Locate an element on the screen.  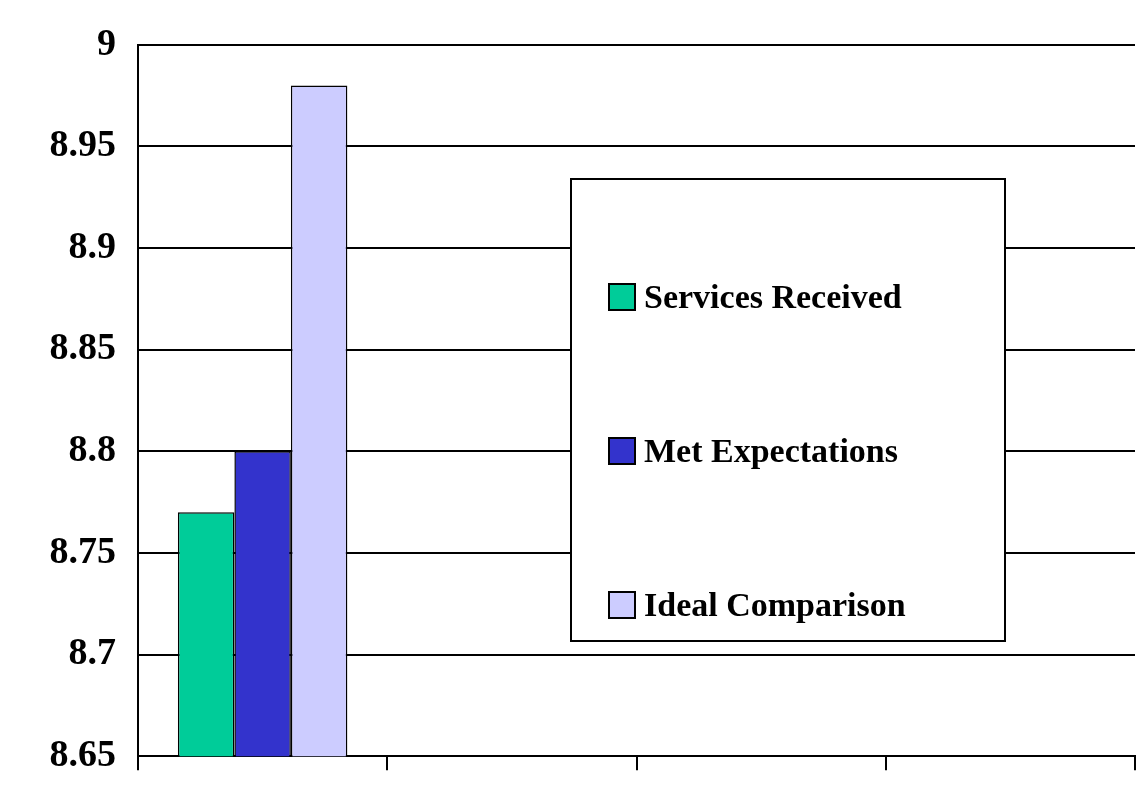
y-tick-label: 8.75 is located at coordinates (82, 549).